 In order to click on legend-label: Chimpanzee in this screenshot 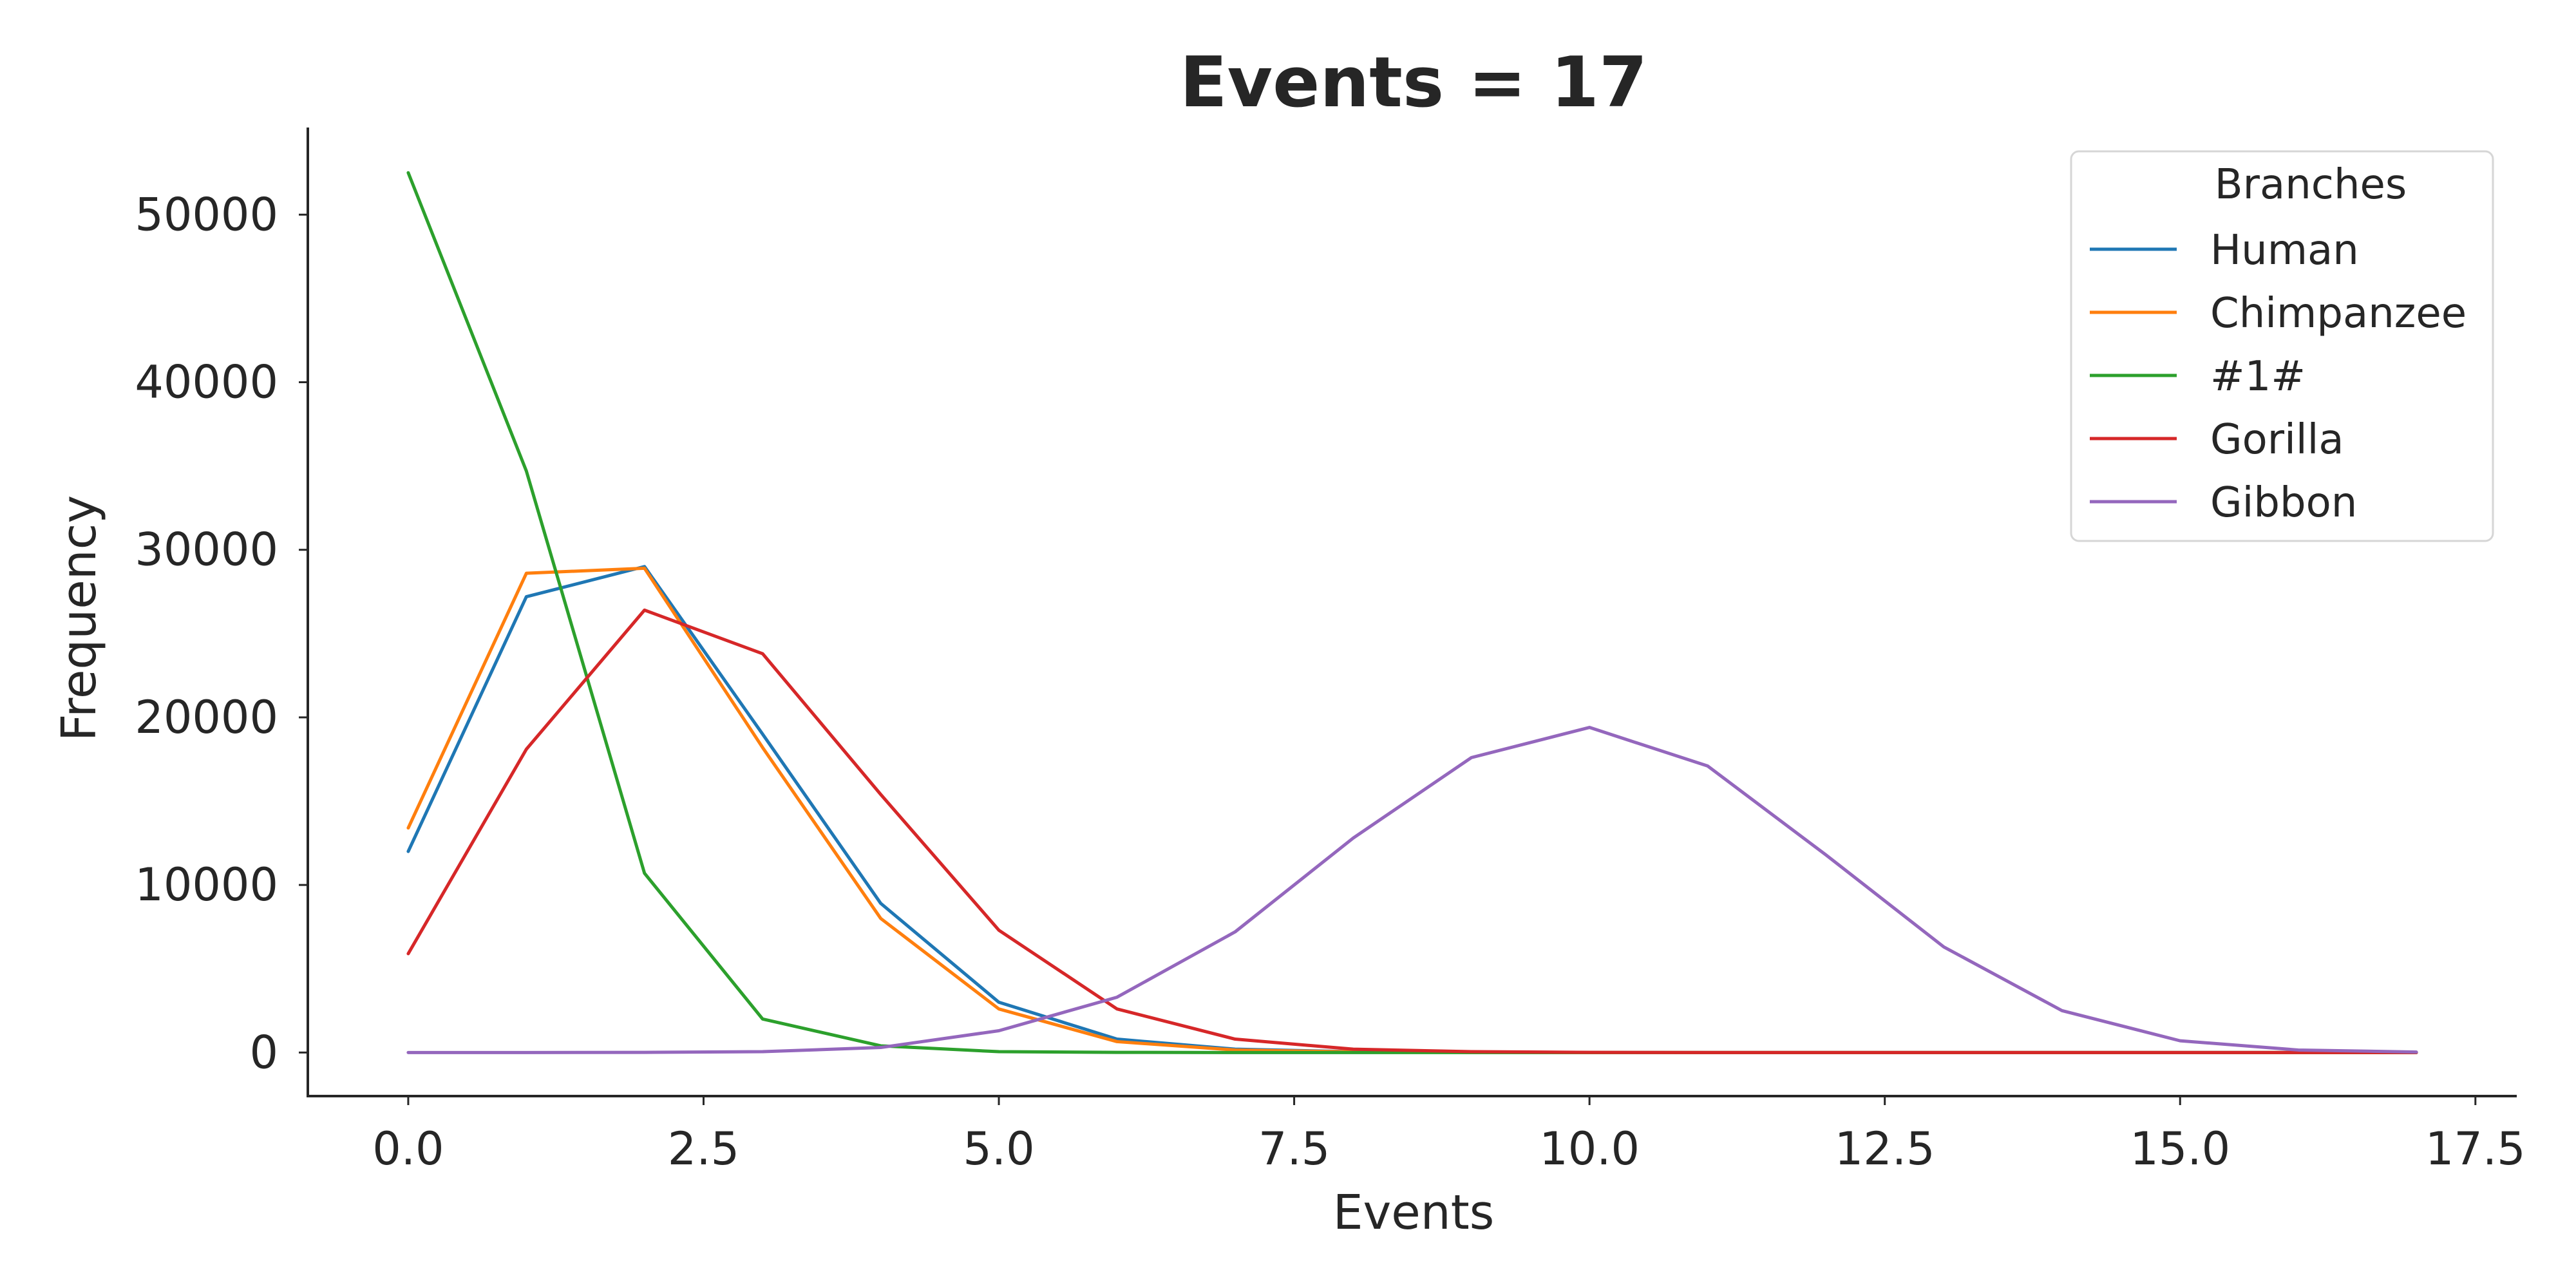, I will do `click(2338, 313)`.